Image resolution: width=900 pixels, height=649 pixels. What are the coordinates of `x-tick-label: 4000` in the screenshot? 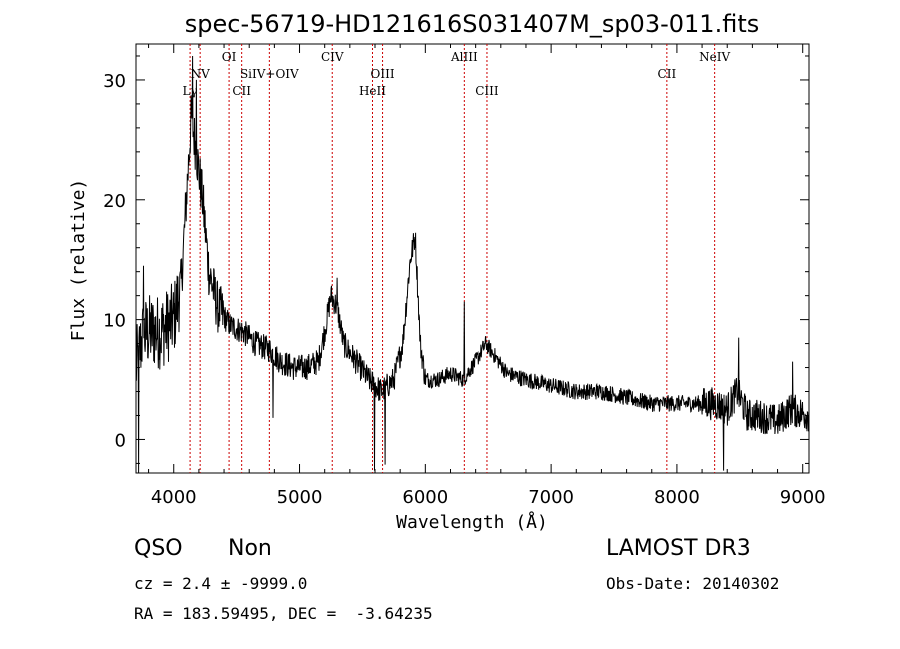 It's located at (174, 497).